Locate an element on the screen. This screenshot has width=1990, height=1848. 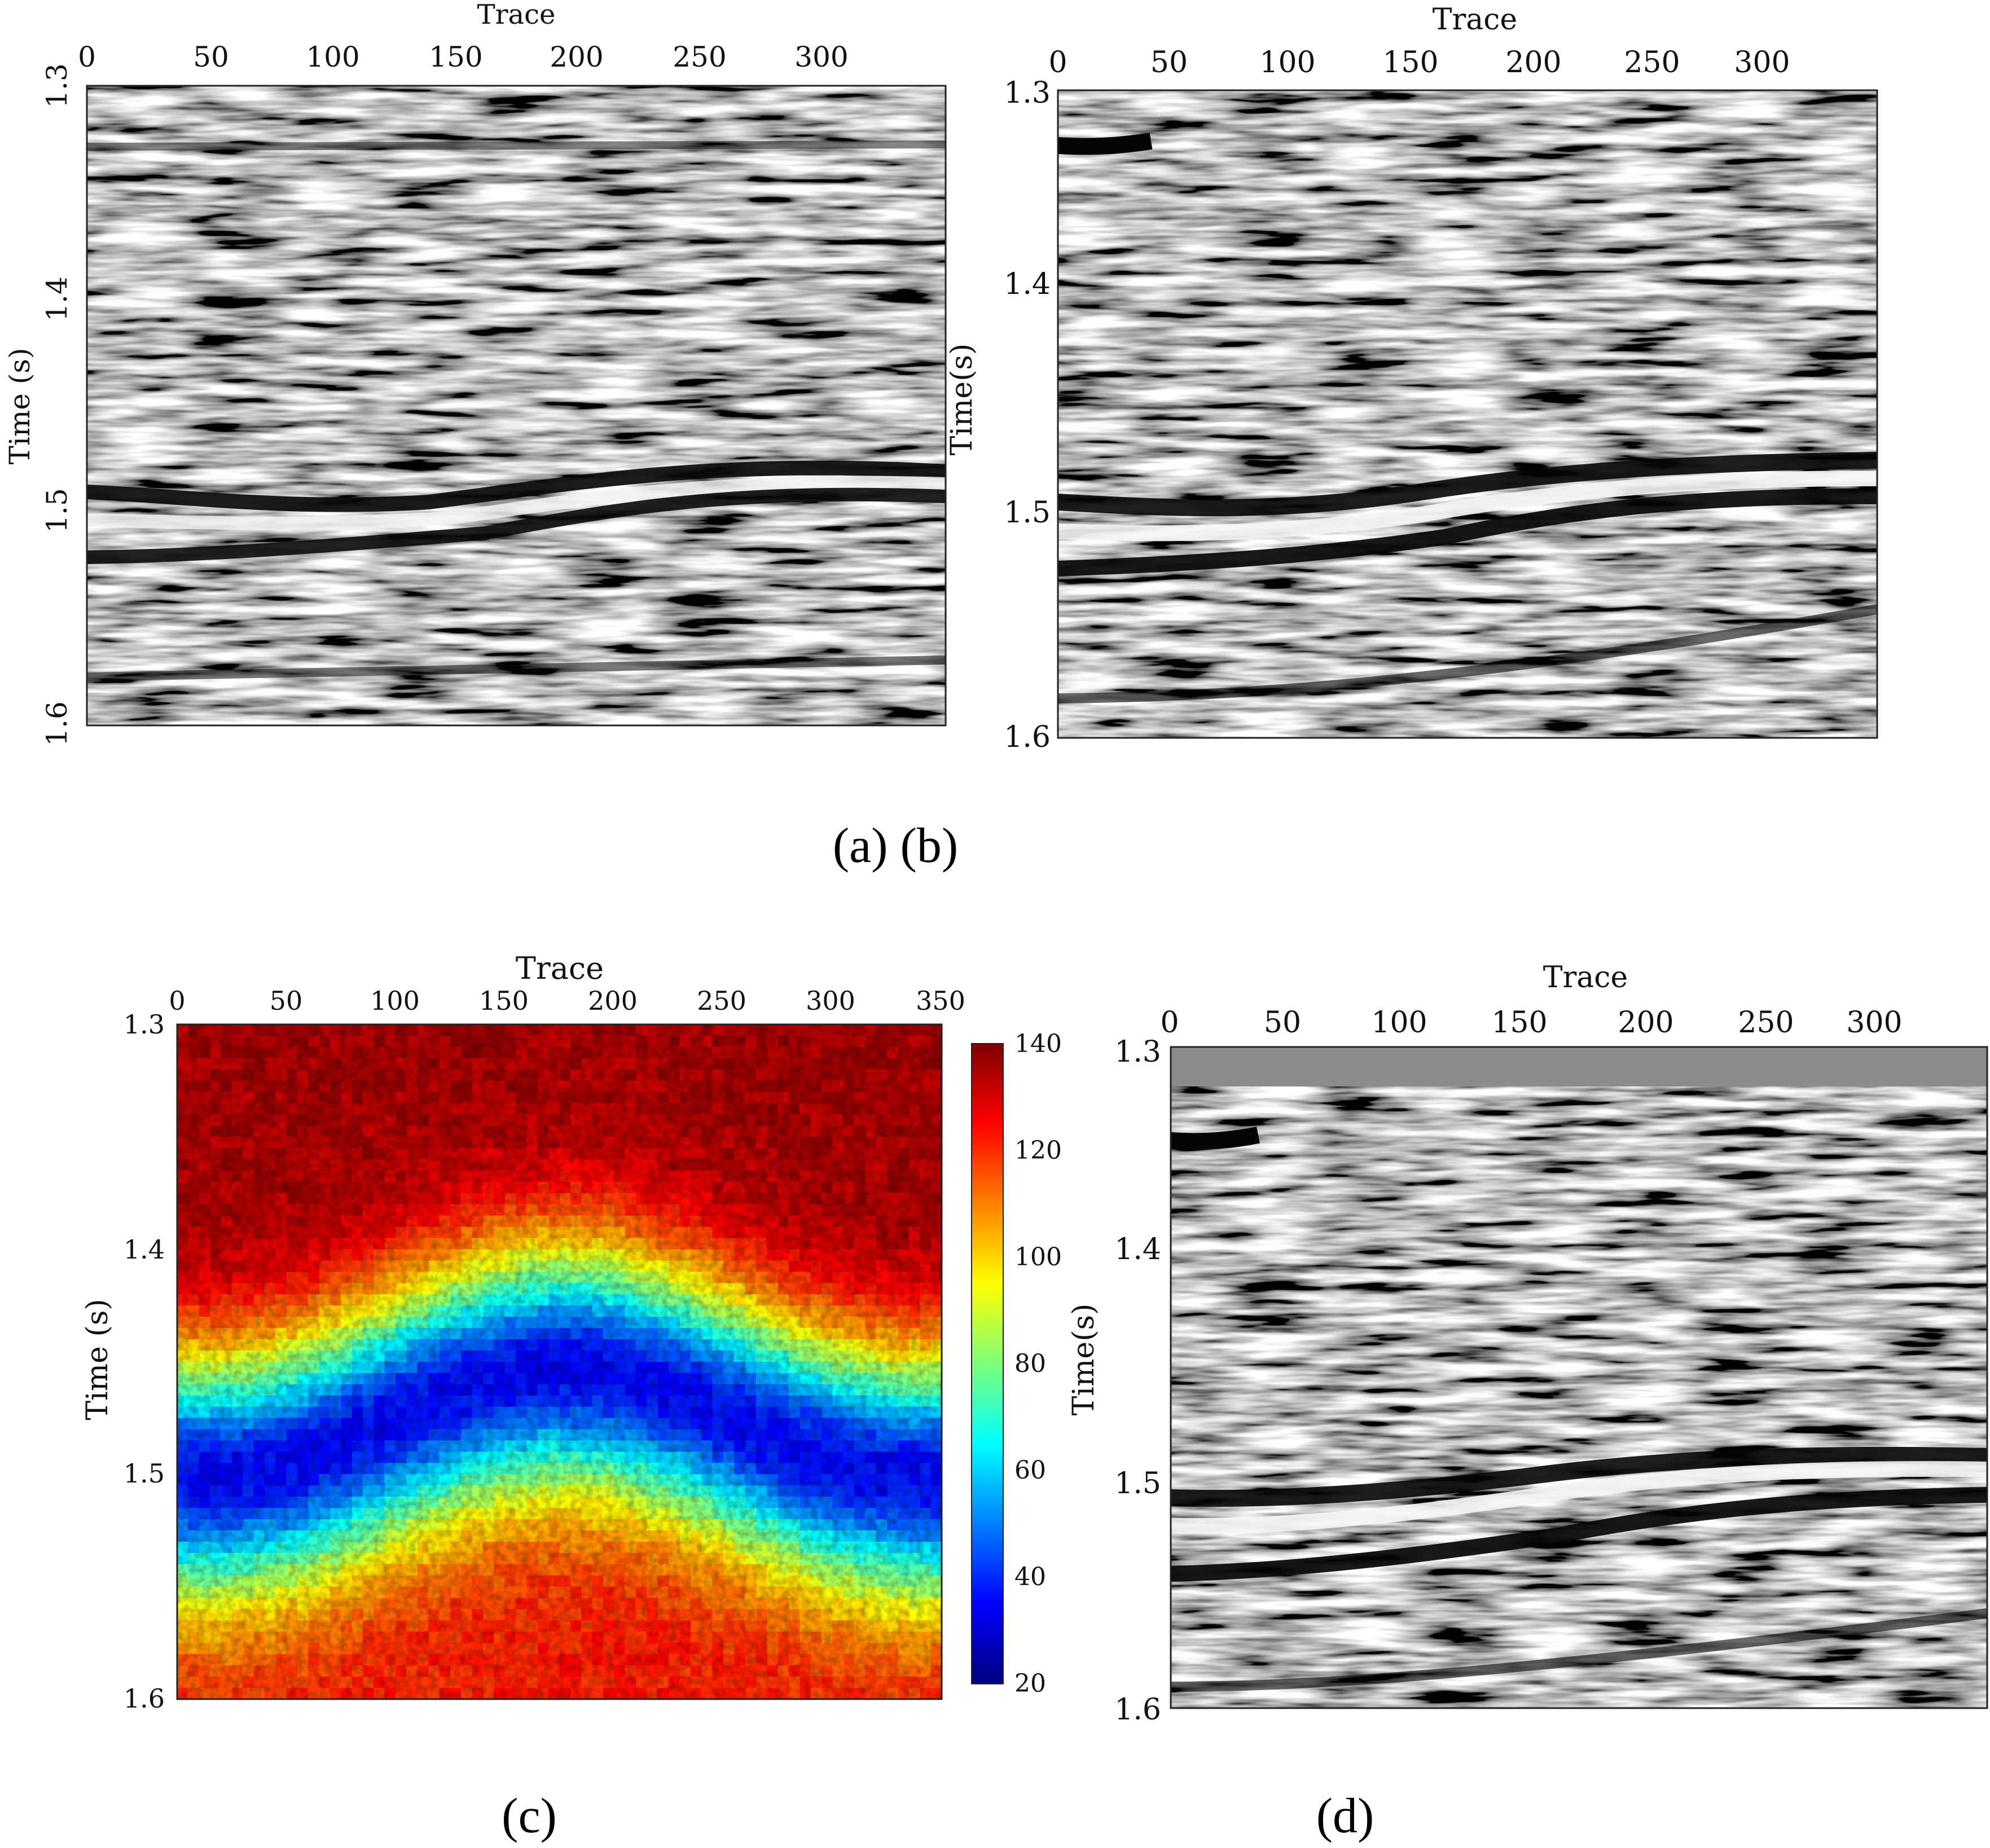
panel-b-xlabel: Trace is located at coordinates (1475, 20).